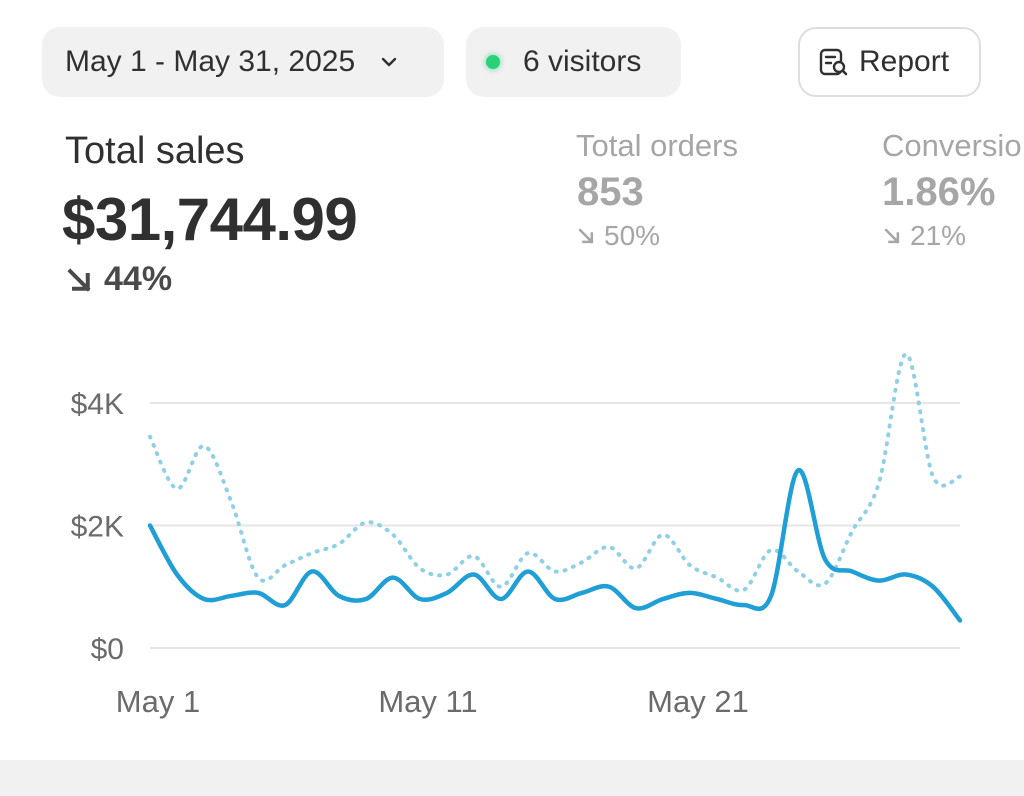 The height and width of the screenshot is (796, 1024). What do you see at coordinates (138, 279) in the screenshot?
I see `total-sales-change-value: 44%` at bounding box center [138, 279].